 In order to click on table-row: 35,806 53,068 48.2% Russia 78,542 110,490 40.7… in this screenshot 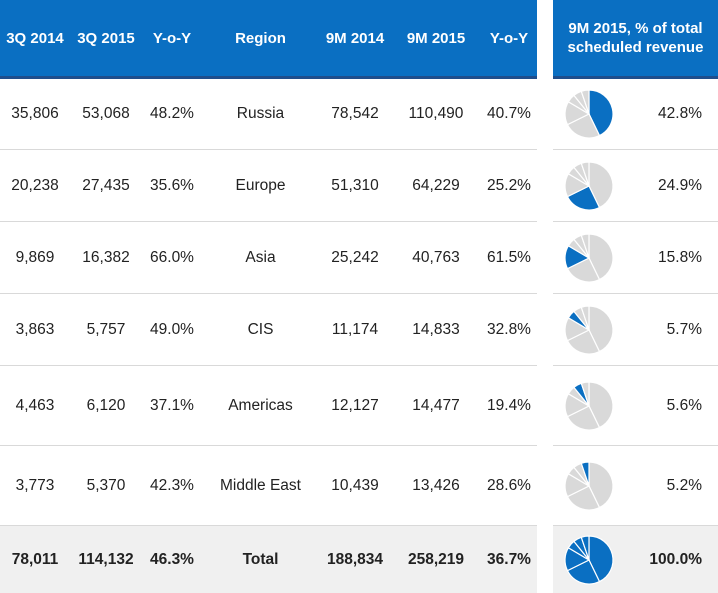, I will do `click(268, 114)`.